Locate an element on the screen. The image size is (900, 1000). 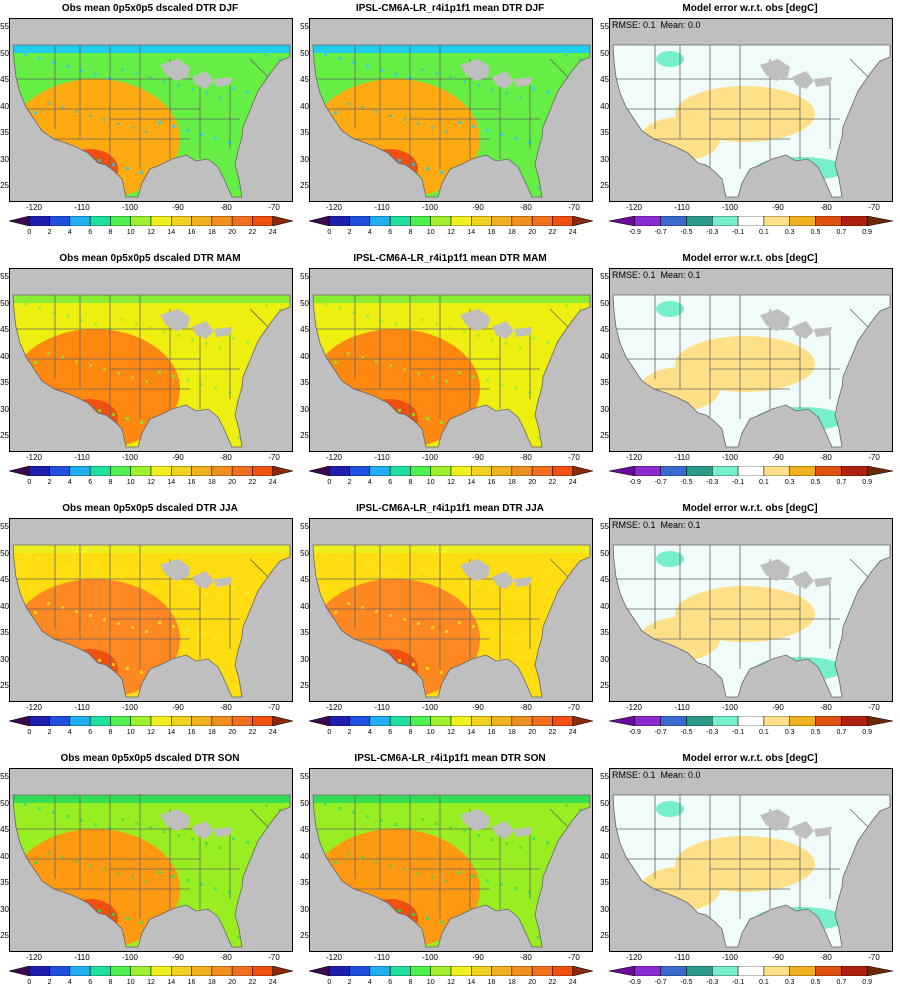
panel-title: Obs mean 0p5x0p5 dscaled DTR DJF is located at coordinates (150, 8).